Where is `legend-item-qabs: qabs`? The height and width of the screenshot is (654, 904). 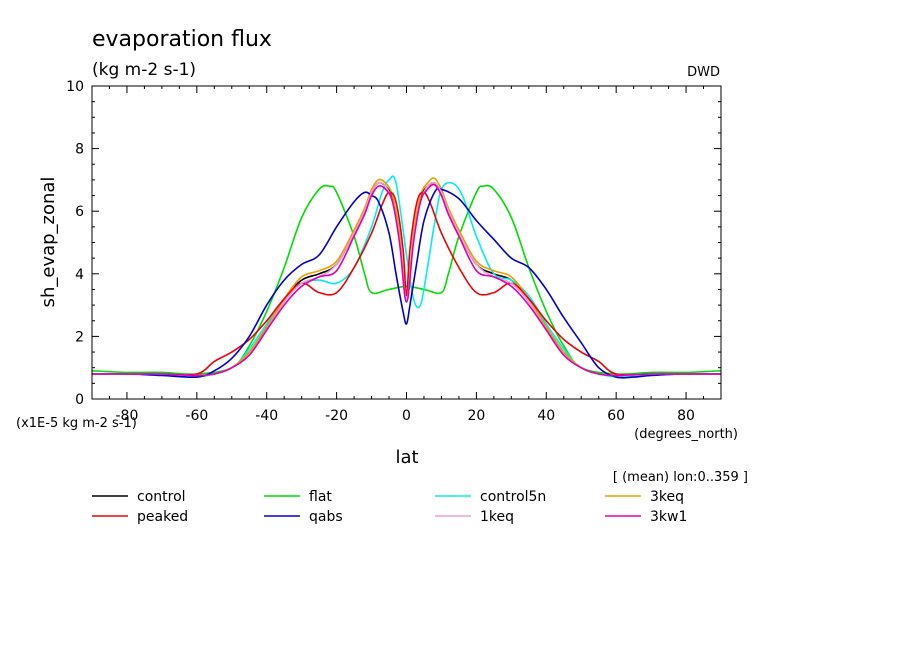 legend-item-qabs: qabs is located at coordinates (303, 517).